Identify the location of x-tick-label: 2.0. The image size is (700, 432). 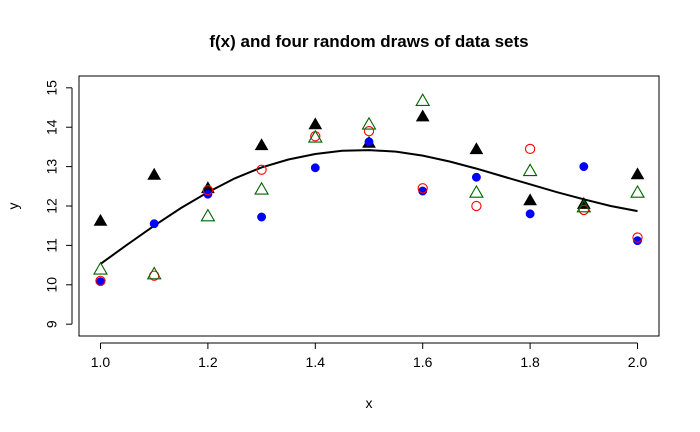
(638, 362).